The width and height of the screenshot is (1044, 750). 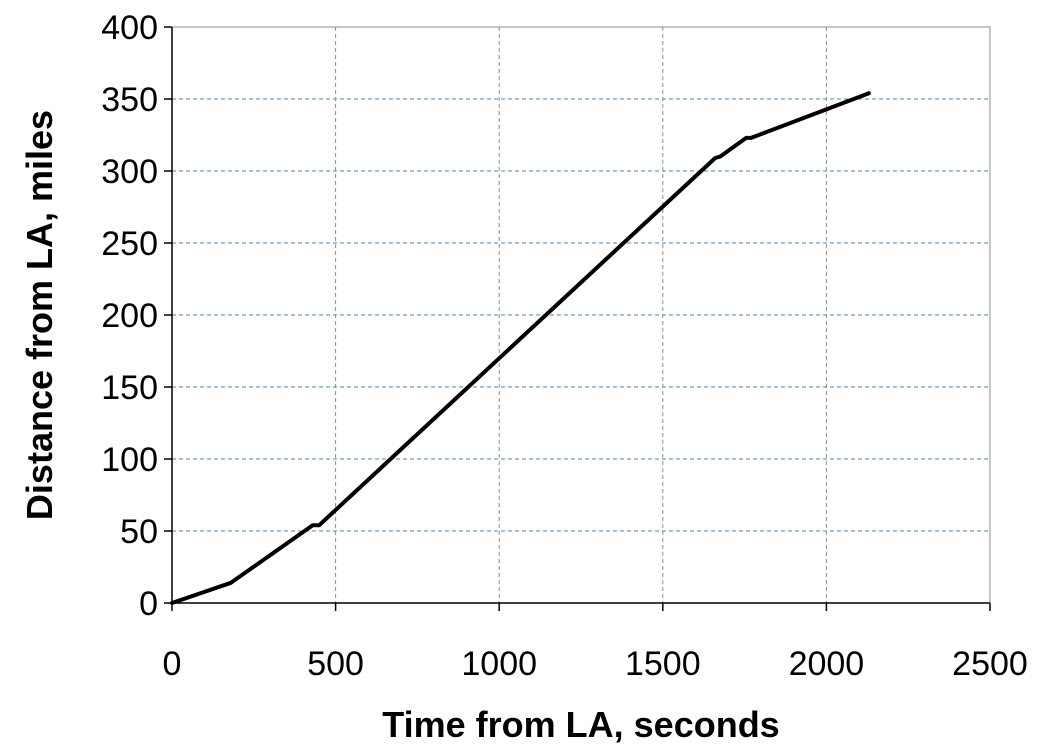 I want to click on y-tick-label: 300, so click(x=129, y=172).